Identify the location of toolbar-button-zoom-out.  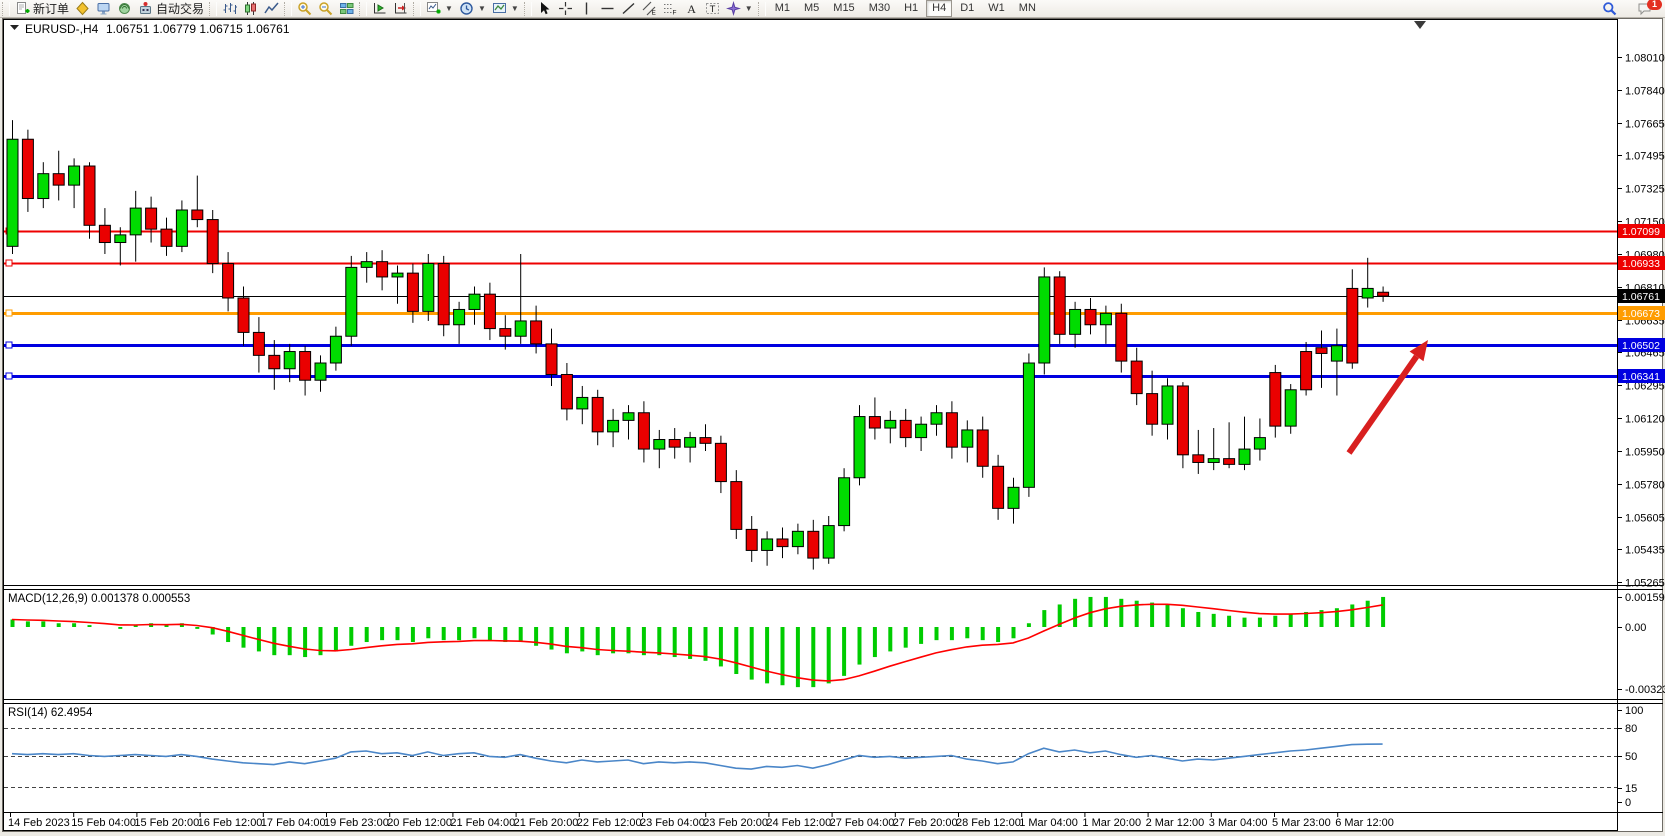
(325, 9).